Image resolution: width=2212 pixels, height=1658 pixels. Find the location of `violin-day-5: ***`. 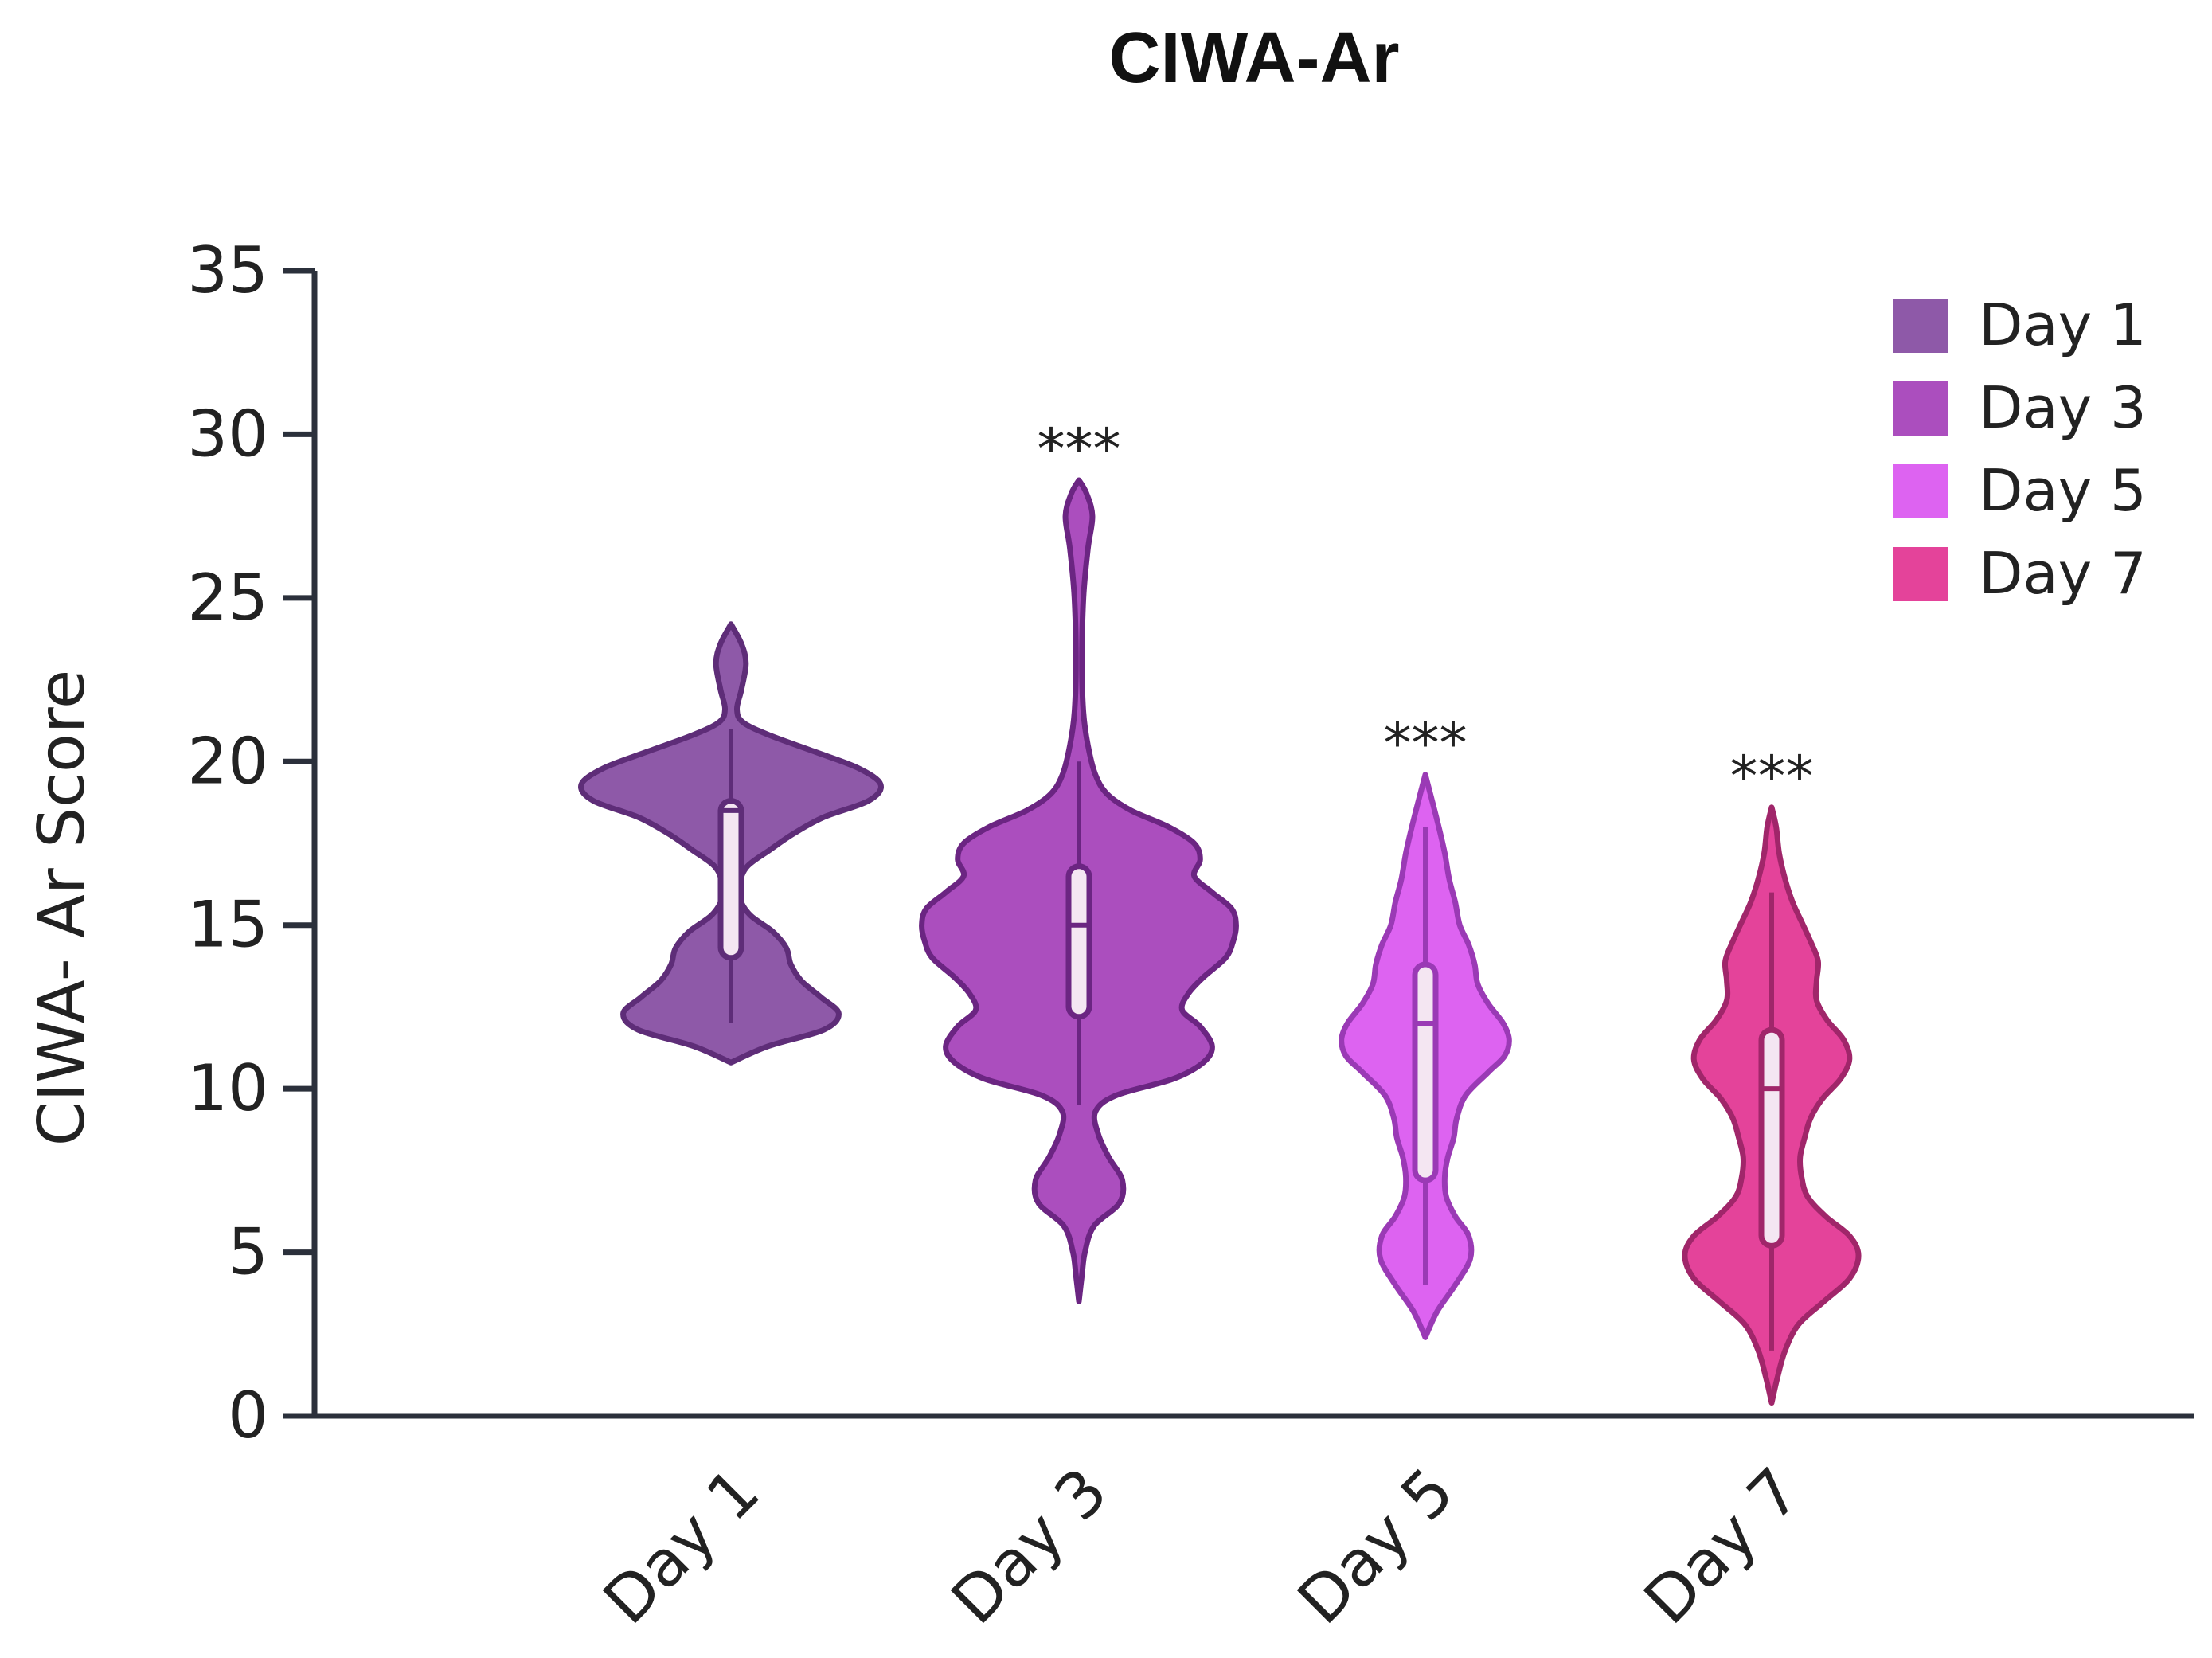

violin-day-5: *** is located at coordinates (1425, 1025).